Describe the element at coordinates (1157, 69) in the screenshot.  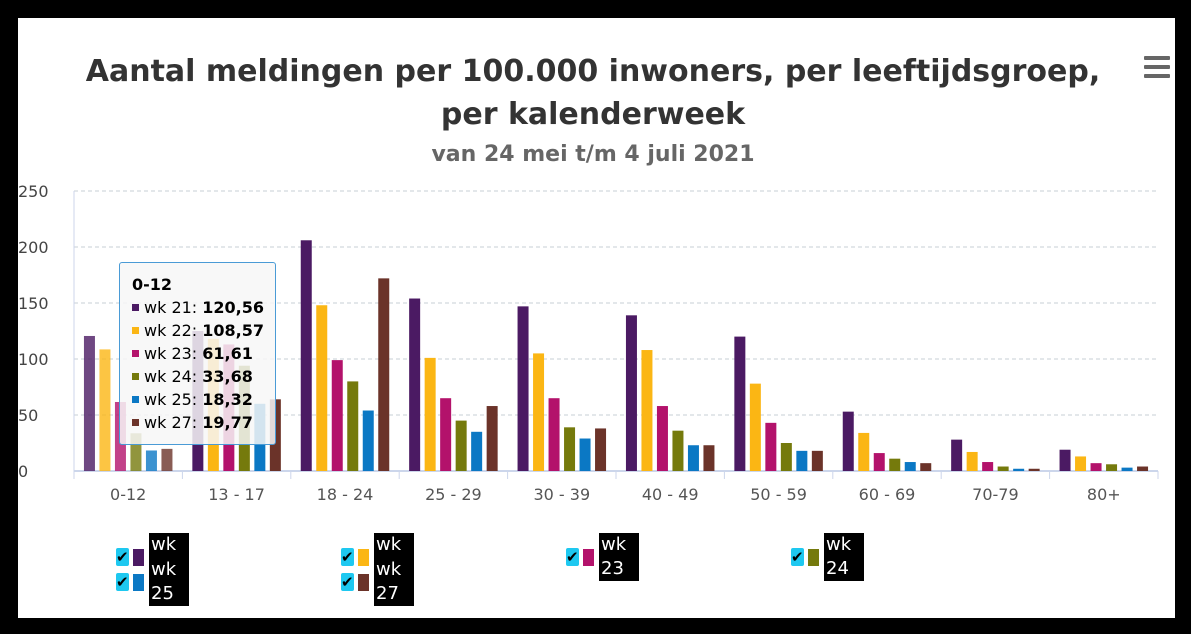
I see `hamburger-menu-icon` at that location.